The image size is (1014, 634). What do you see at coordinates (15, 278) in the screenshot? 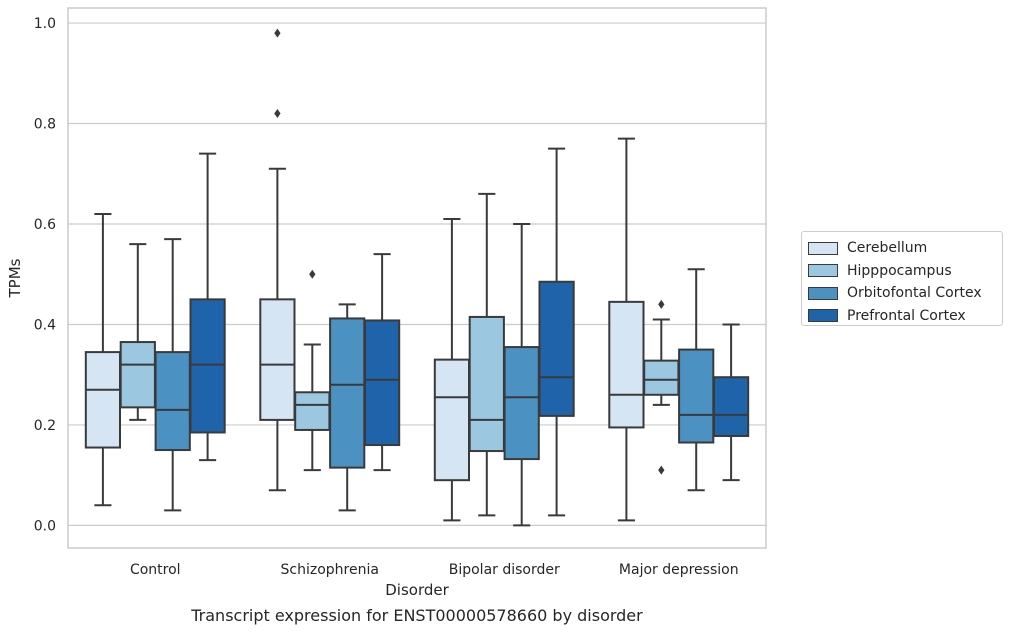
I see `y-axis-title: TPMs` at bounding box center [15, 278].